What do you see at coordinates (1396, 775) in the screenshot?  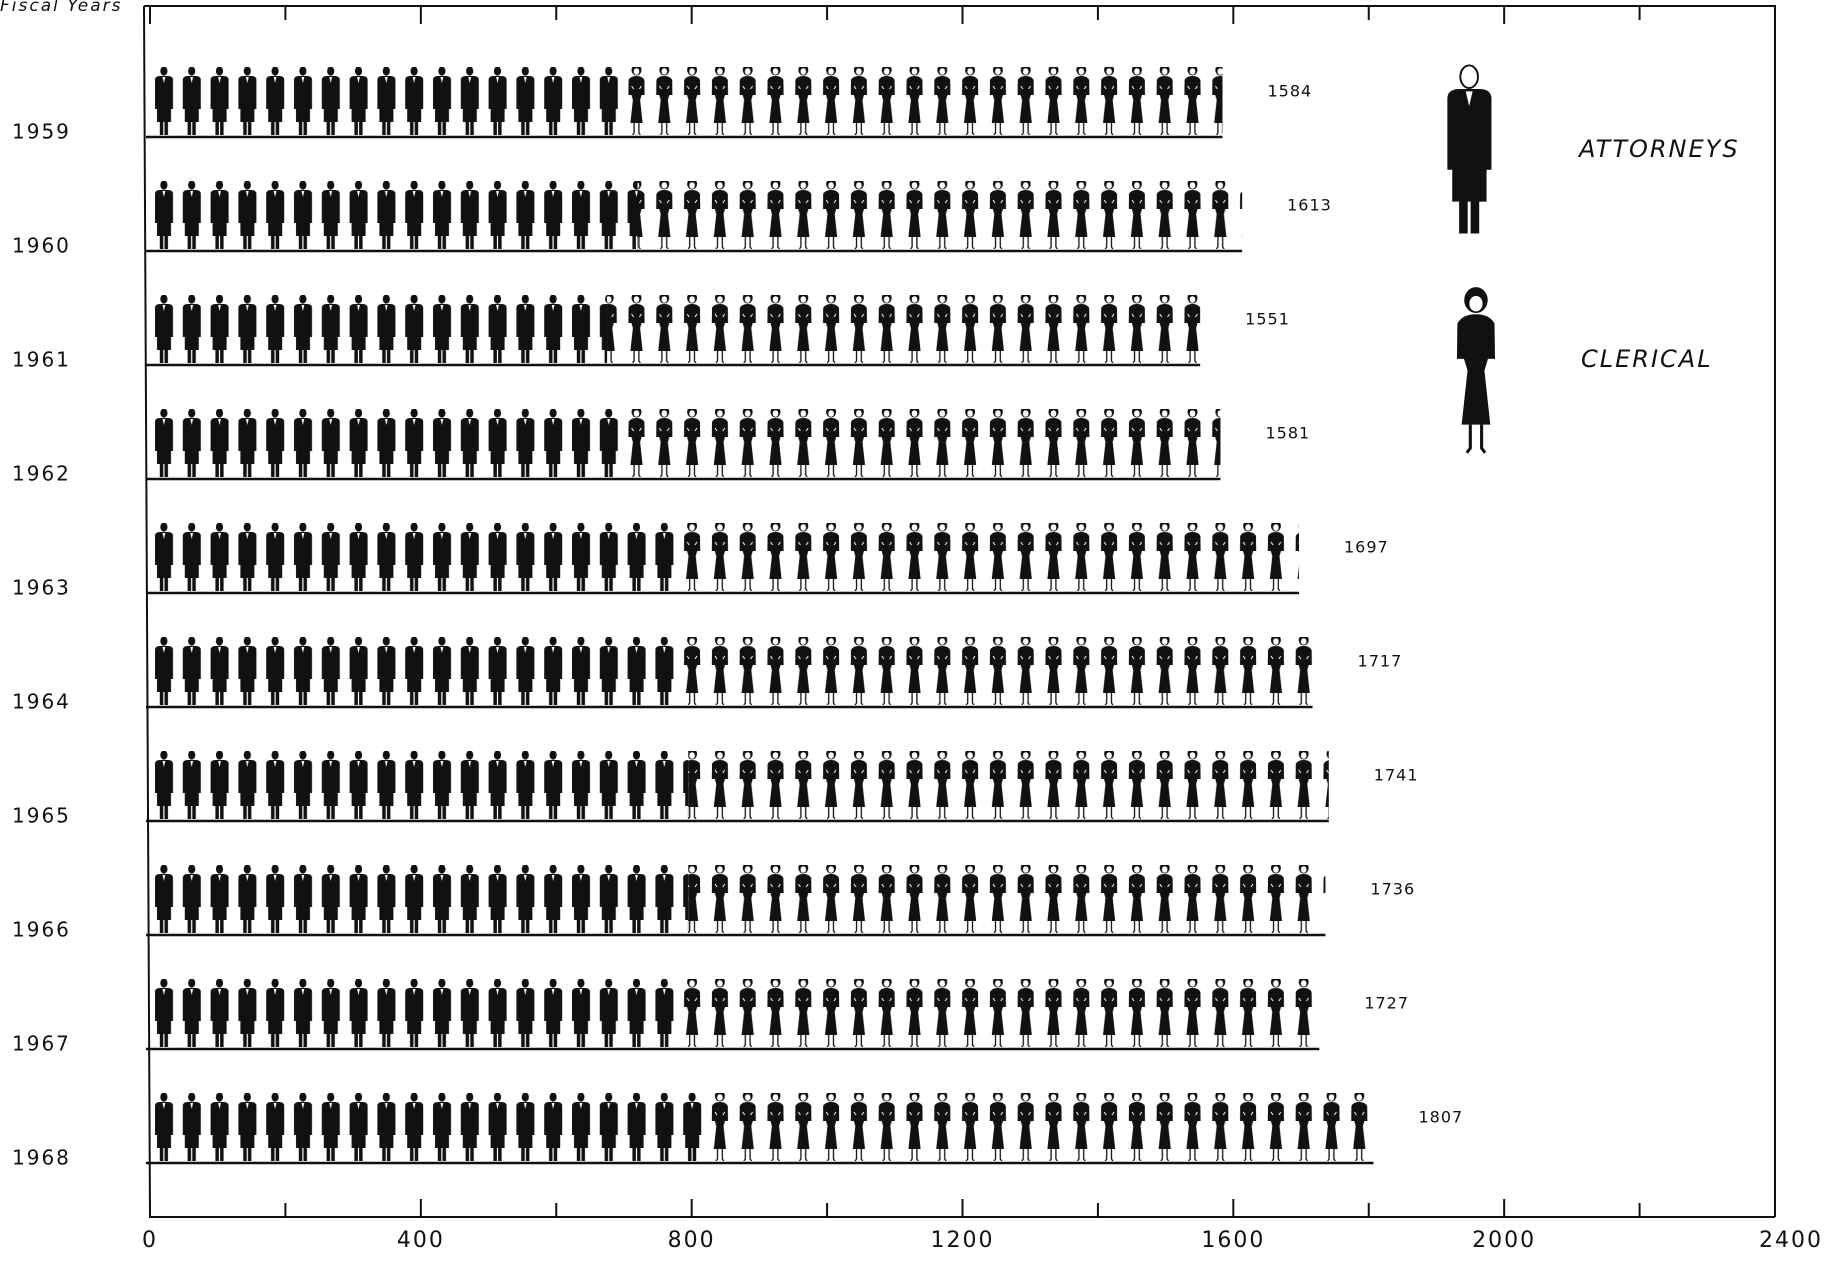 I see `total-label: 1741` at bounding box center [1396, 775].